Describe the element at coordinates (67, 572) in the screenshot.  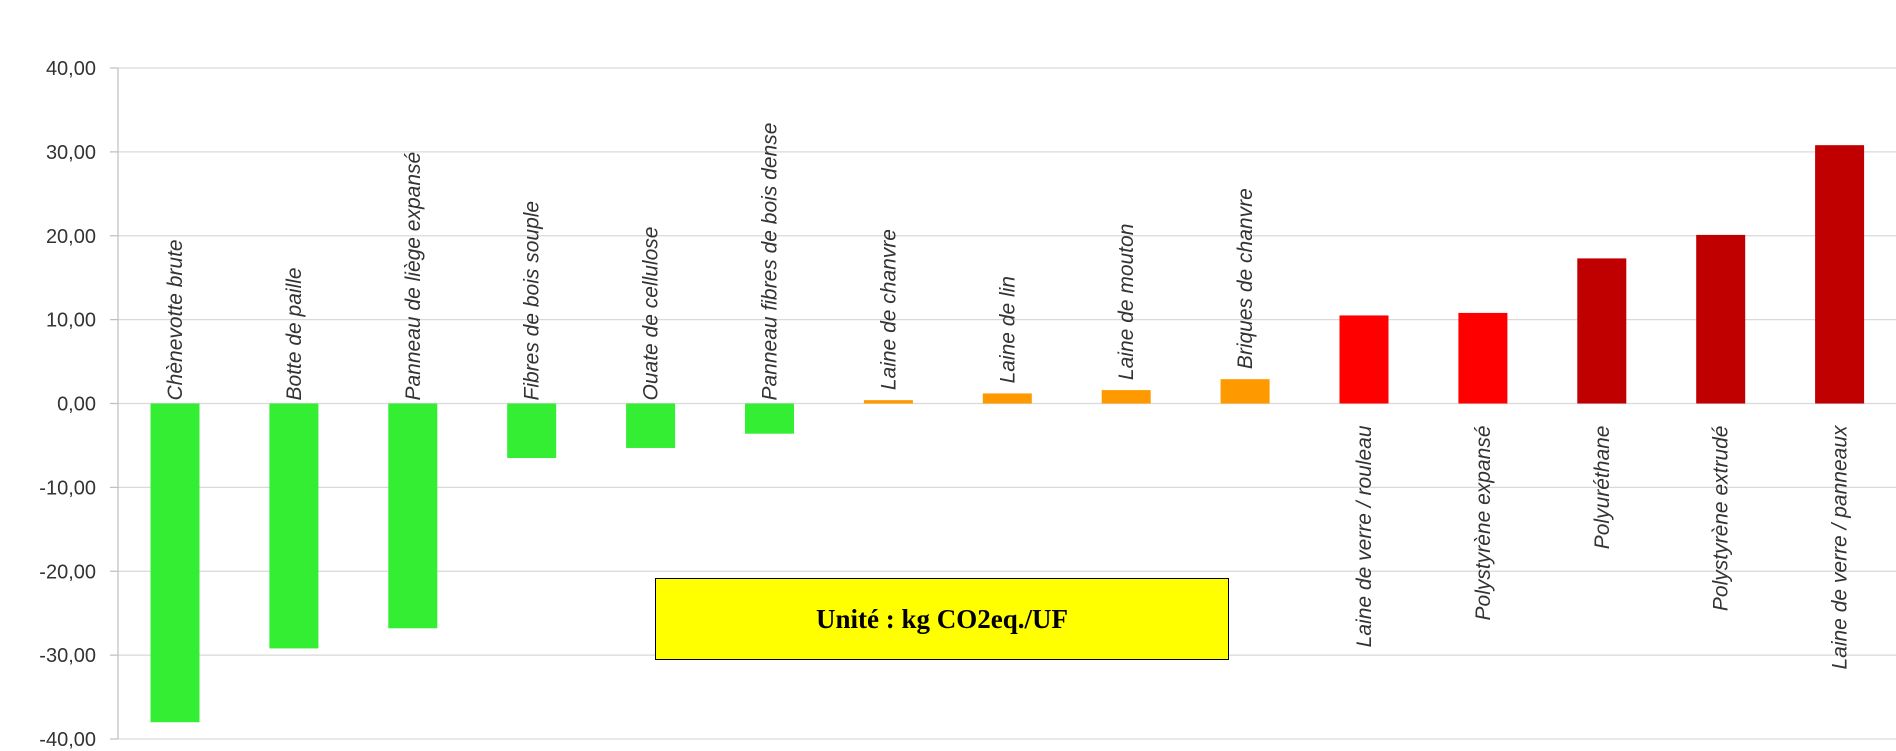
I see `y-tick-label: -20,00` at that location.